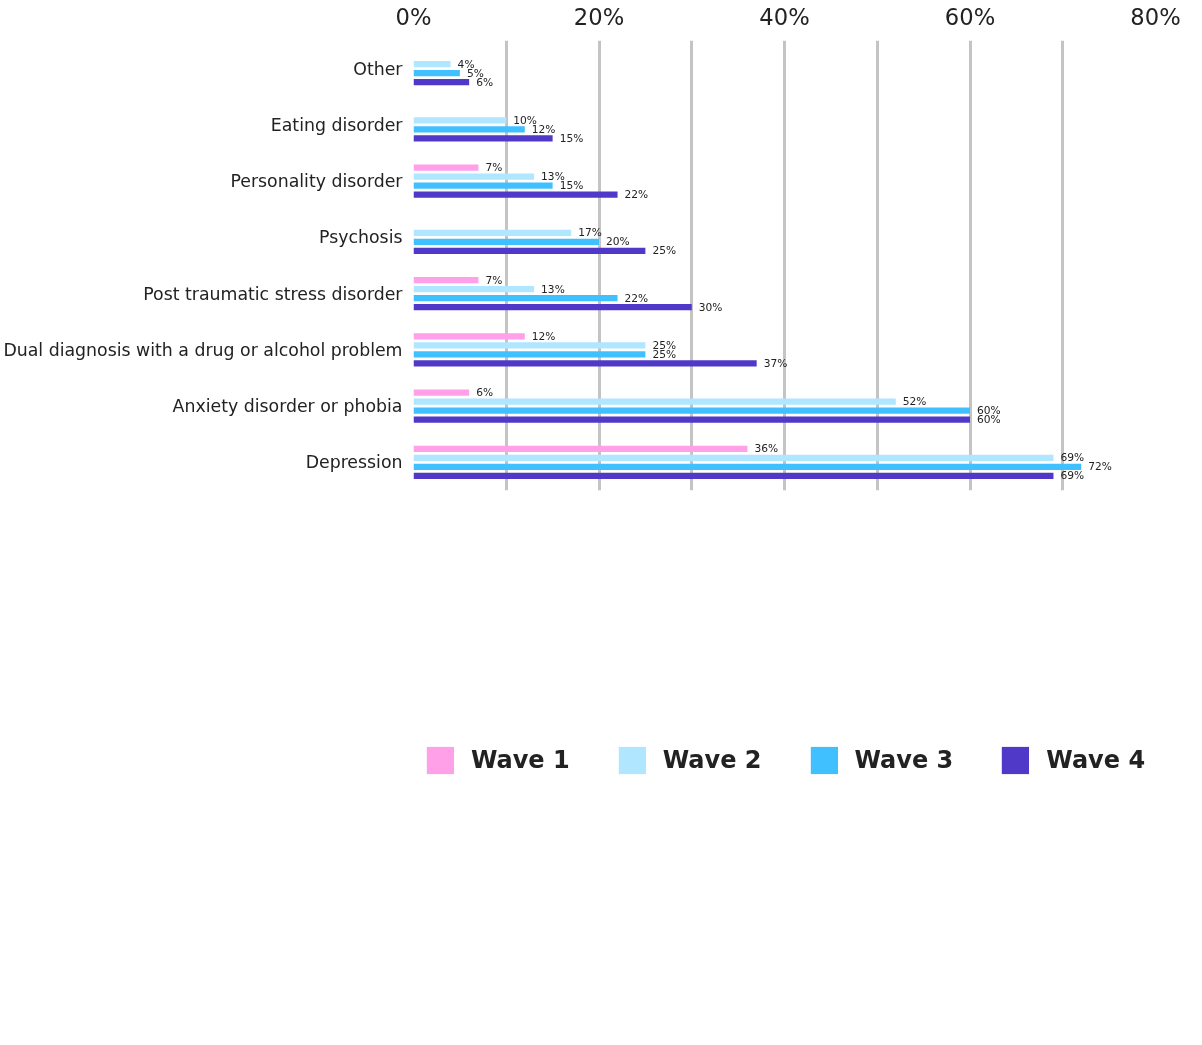 The image size is (1202, 1045). Describe the element at coordinates (317, 181) in the screenshot. I see `y-tick-label: Personality disorder` at that location.